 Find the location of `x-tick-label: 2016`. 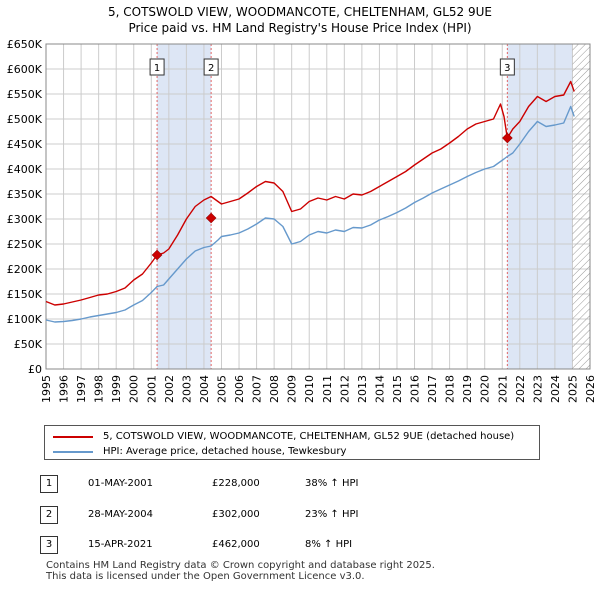

x-tick-label: 2016 is located at coordinates (415, 389).